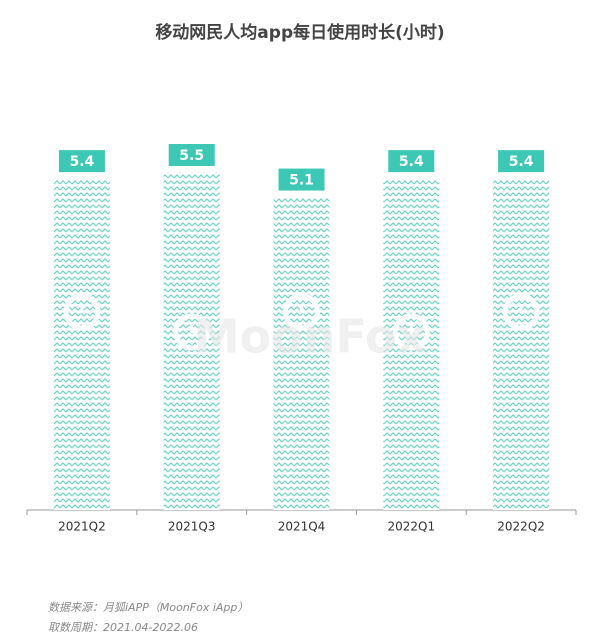  I want to click on chart-title: 移动网民人均app每日使用时长(小时), so click(299, 32).